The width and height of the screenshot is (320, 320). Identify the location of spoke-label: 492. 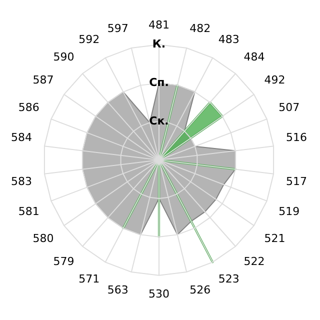
(275, 80).